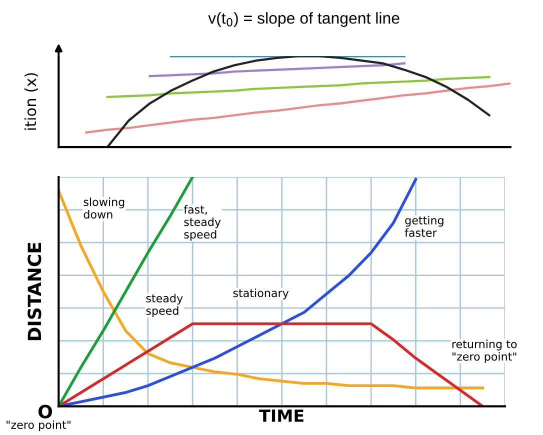 This screenshot has width=543, height=435. Describe the element at coordinates (164, 306) in the screenshot. I see `annotation: steady speed` at that location.